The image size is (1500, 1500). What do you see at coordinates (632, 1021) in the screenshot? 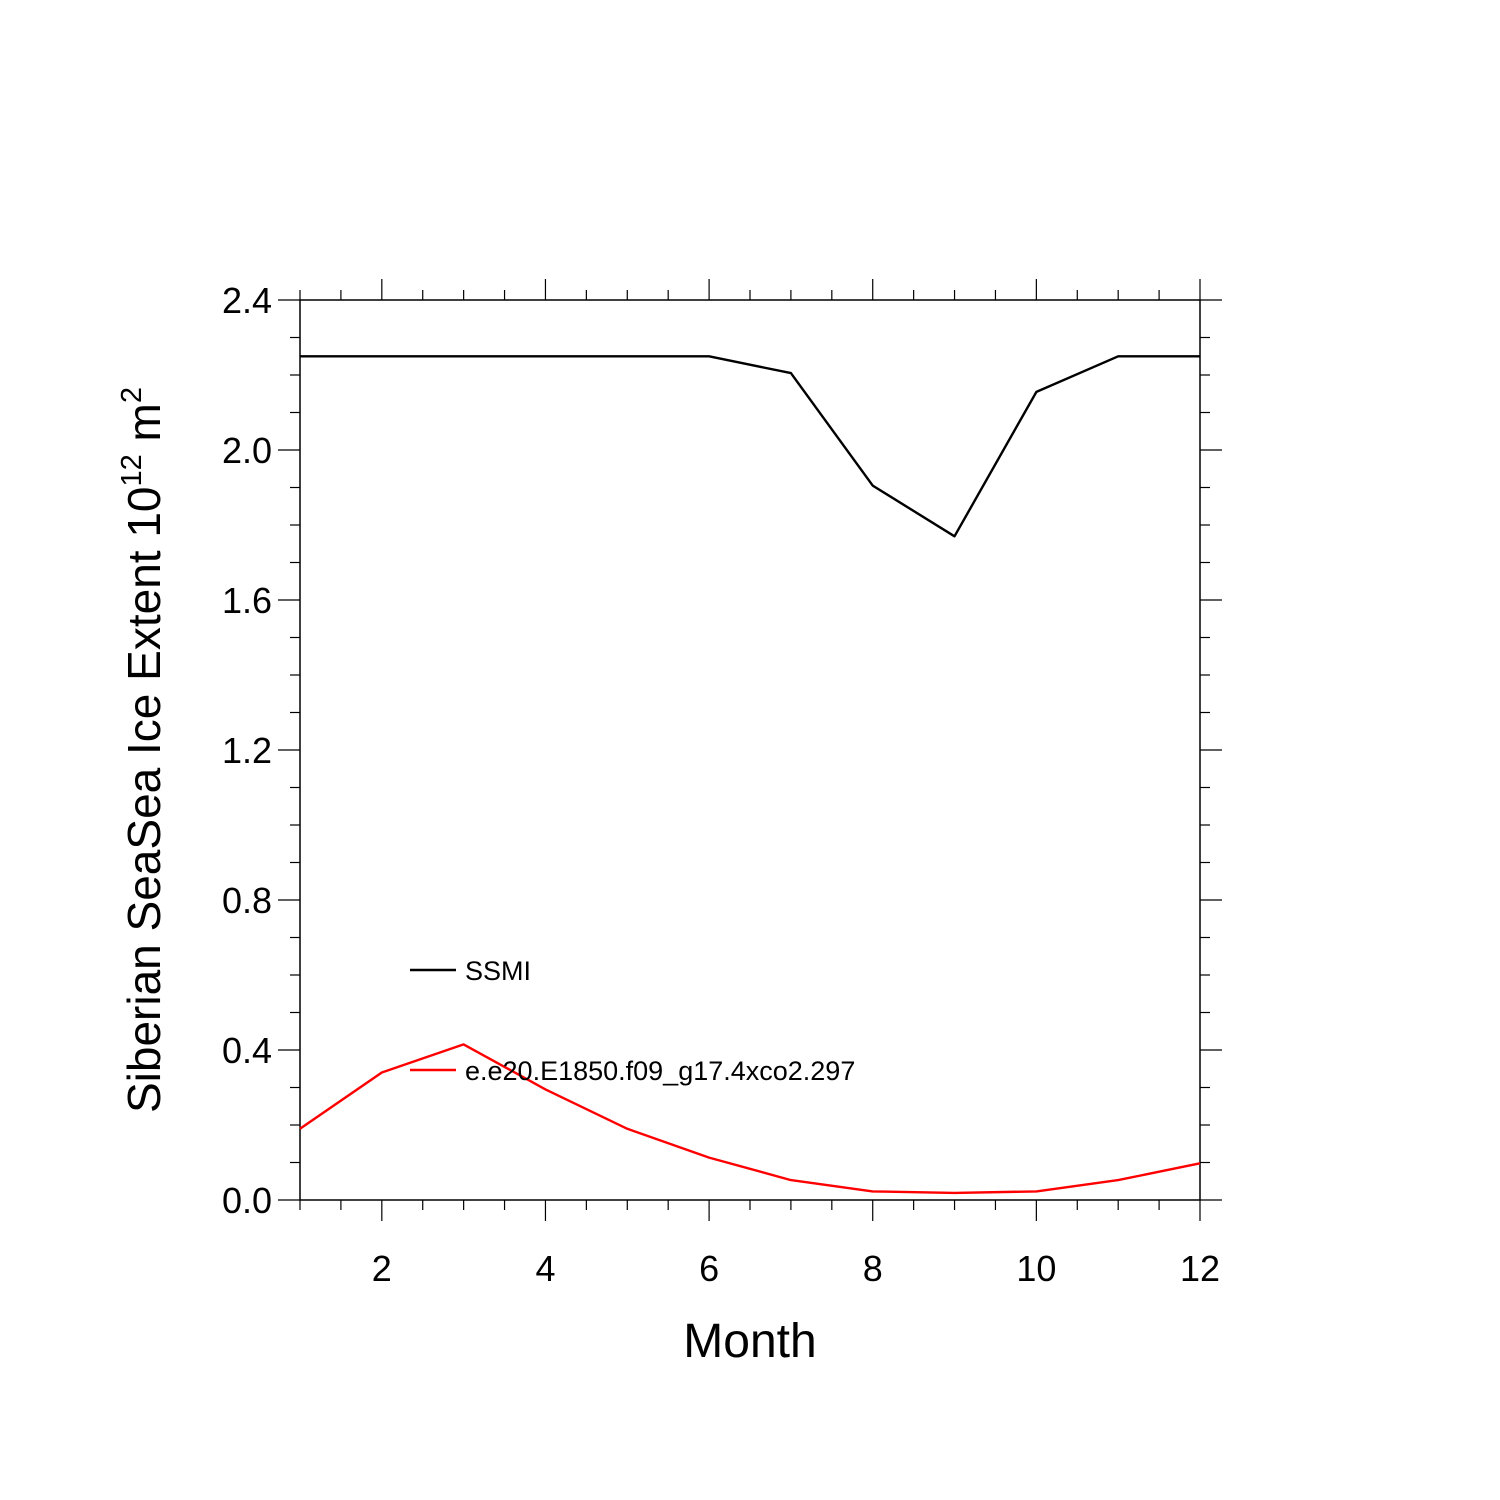
I see `legend: SSMI e.e20.E1850.f09_g17.4xco2.297` at bounding box center [632, 1021].